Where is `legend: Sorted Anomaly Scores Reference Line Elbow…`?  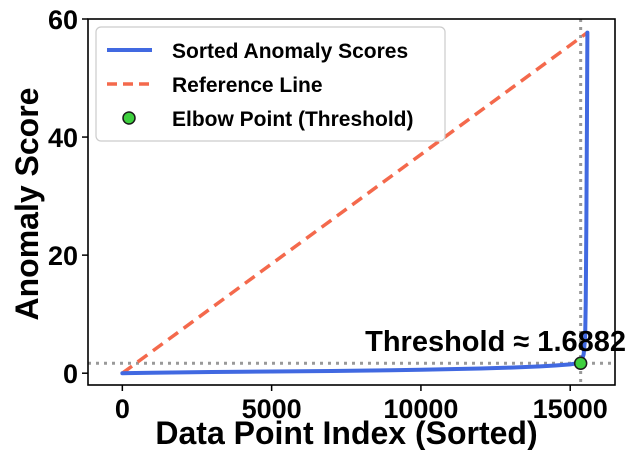
legend: Sorted Anomaly Scores Reference Line Elbow… is located at coordinates (270, 84).